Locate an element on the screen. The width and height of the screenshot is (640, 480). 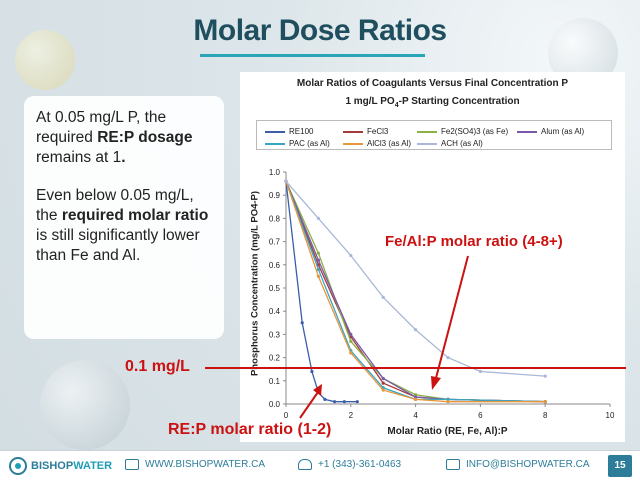
water-drop-icon is located at coordinates (18, 466).